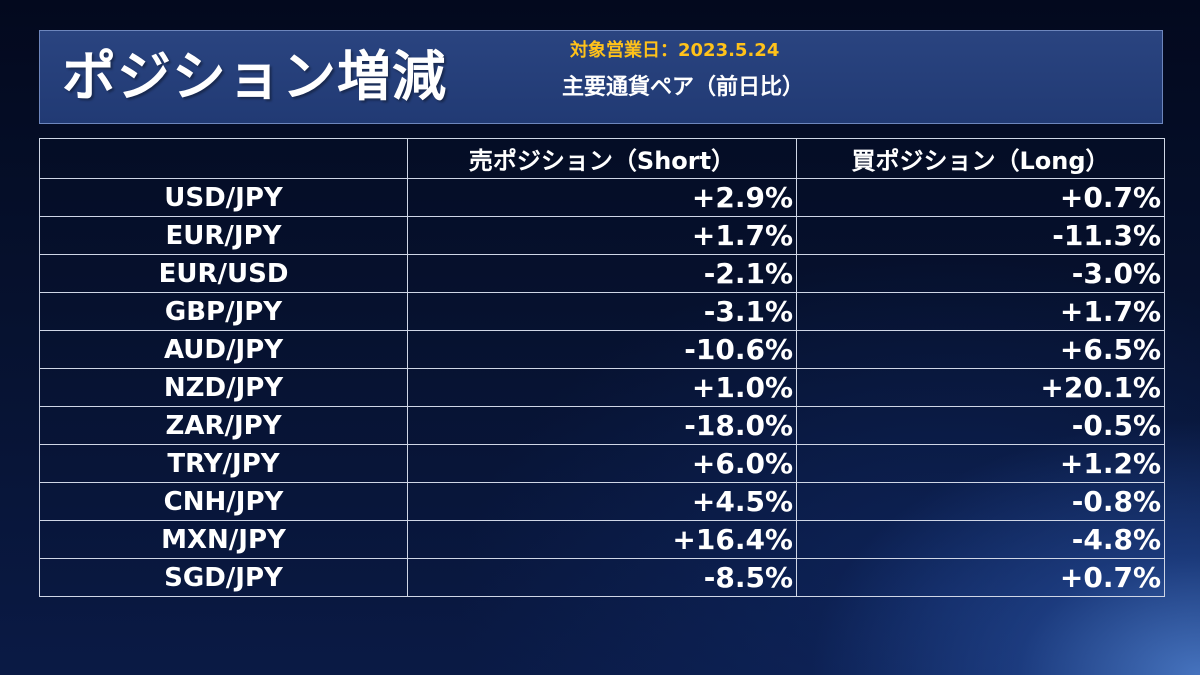 The width and height of the screenshot is (1200, 675). I want to click on short-change-cell: +2.9%, so click(602, 197).